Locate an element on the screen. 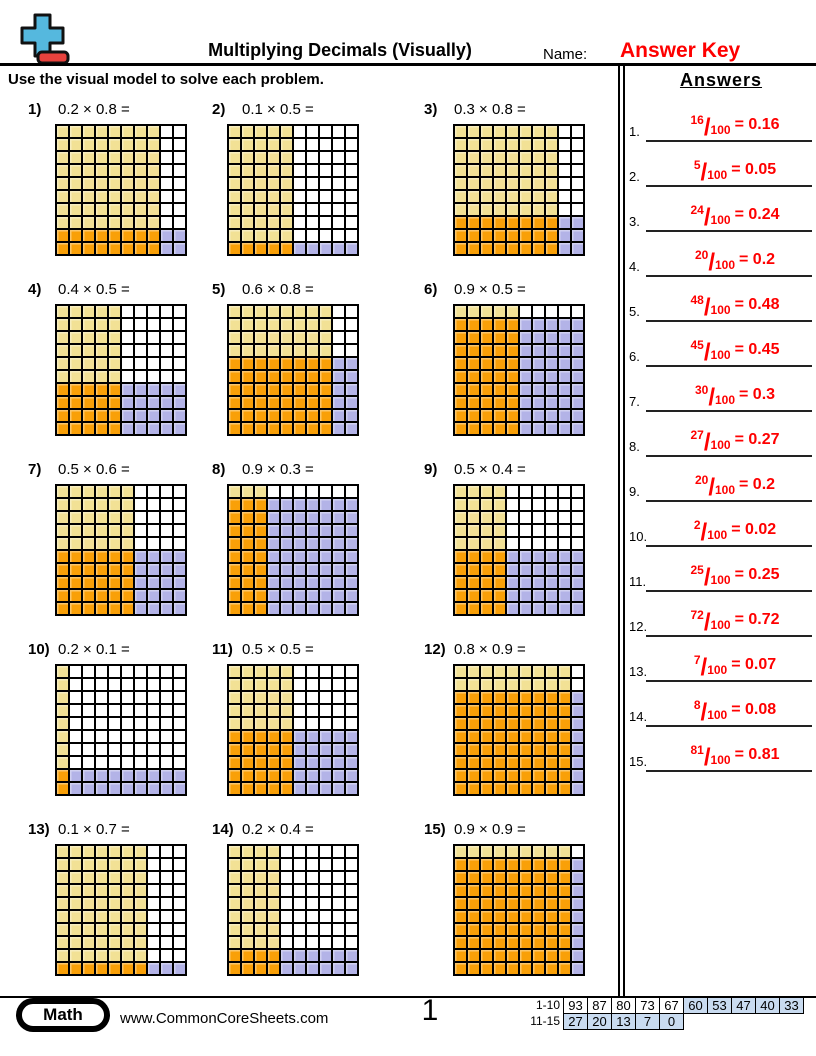 The height and width of the screenshot is (1056, 816). problem: 9) 0.5 × 0.4 = is located at coordinates (504, 538).